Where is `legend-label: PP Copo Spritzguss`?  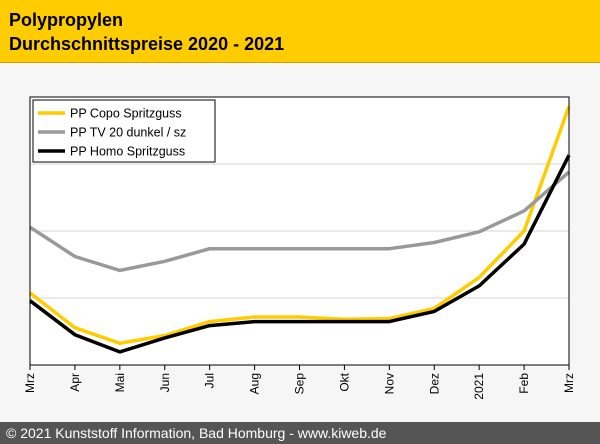 legend-label: PP Copo Spritzguss is located at coordinates (126, 114).